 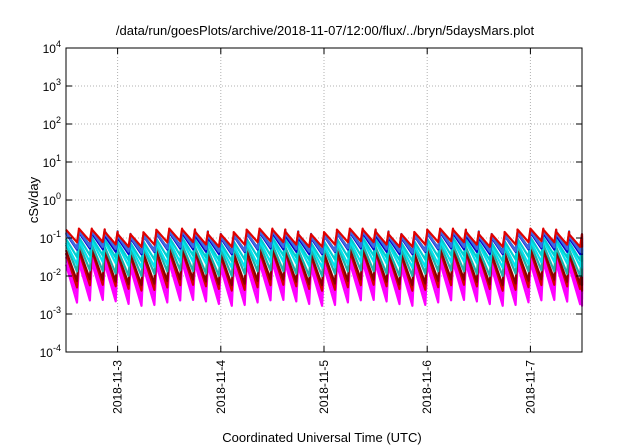 What do you see at coordinates (50, 275) in the screenshot?
I see `y-tick-label: 10⁻²` at bounding box center [50, 275].